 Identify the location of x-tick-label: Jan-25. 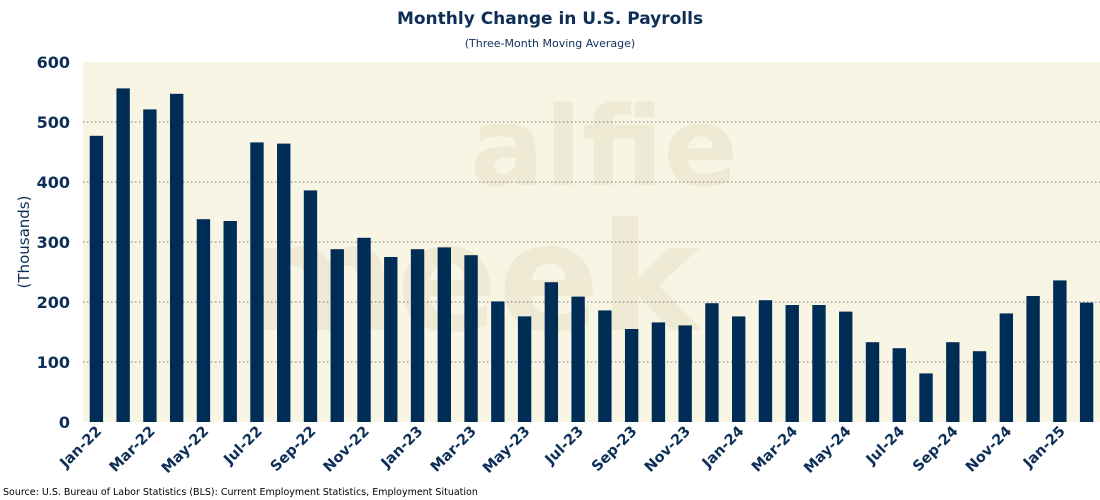
(1044, 448).